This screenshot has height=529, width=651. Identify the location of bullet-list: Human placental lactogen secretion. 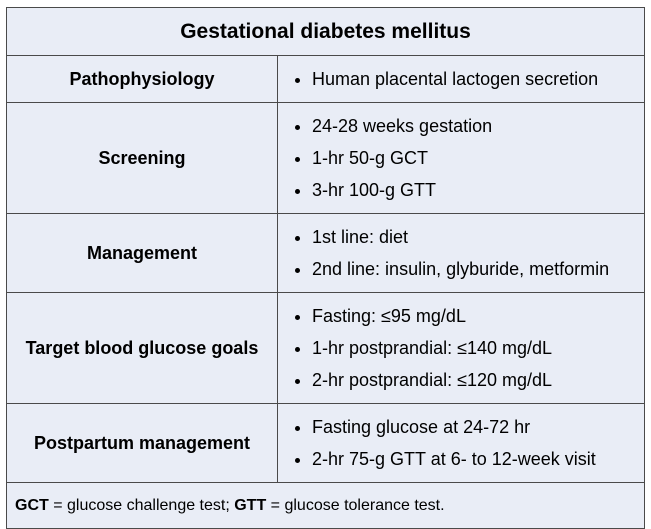
(464, 79).